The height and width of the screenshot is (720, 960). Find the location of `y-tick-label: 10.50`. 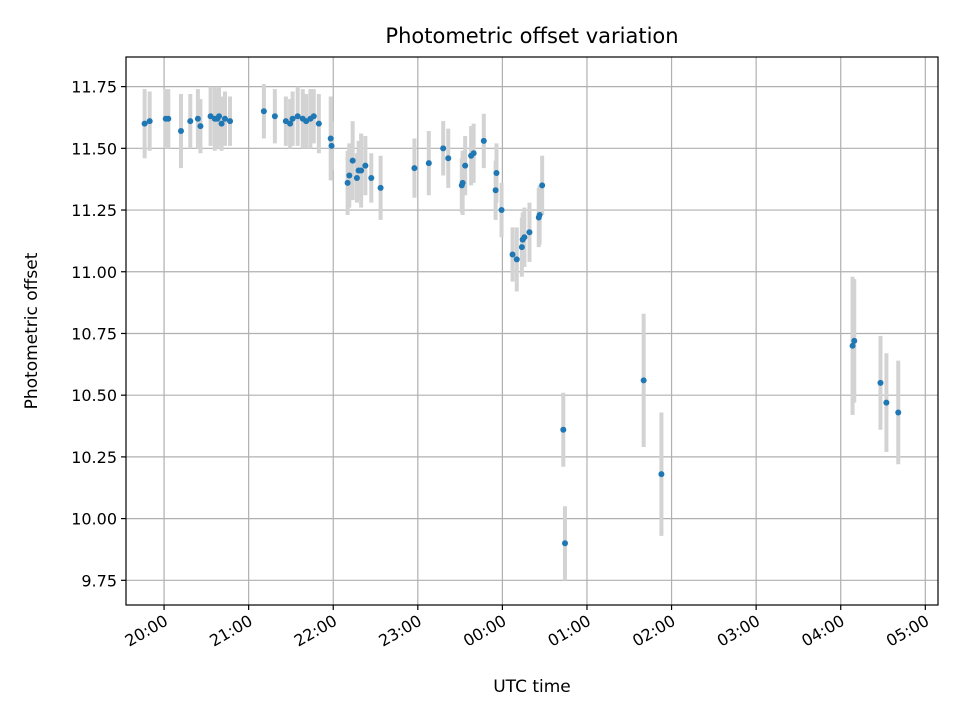

y-tick-label: 10.50 is located at coordinates (94, 395).